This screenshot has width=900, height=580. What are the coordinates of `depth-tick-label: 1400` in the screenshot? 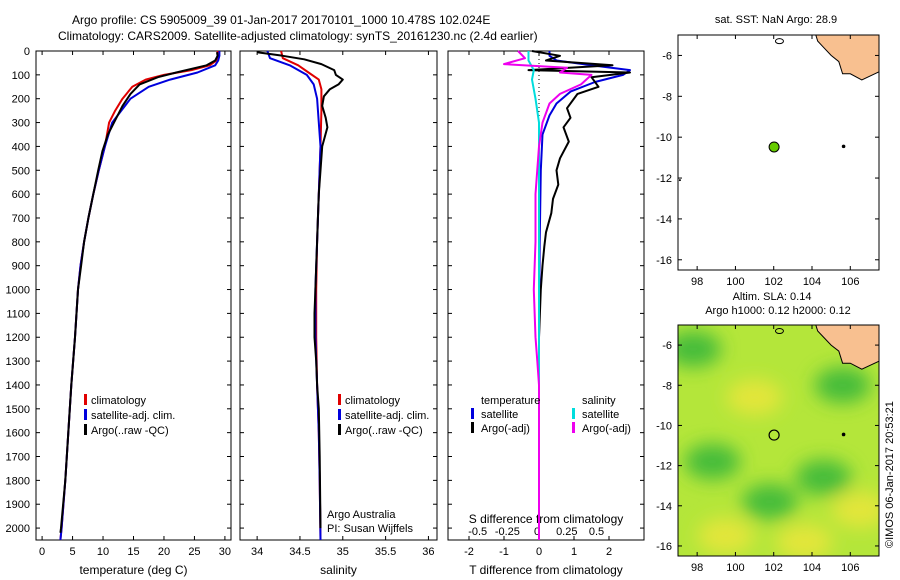 It's located at (18, 386).